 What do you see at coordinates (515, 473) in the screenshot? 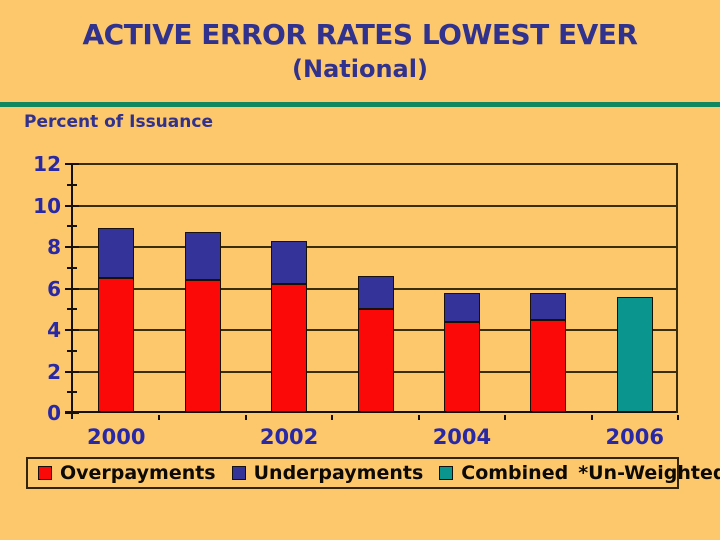
I see `legend-label-combined: Combined` at bounding box center [515, 473].